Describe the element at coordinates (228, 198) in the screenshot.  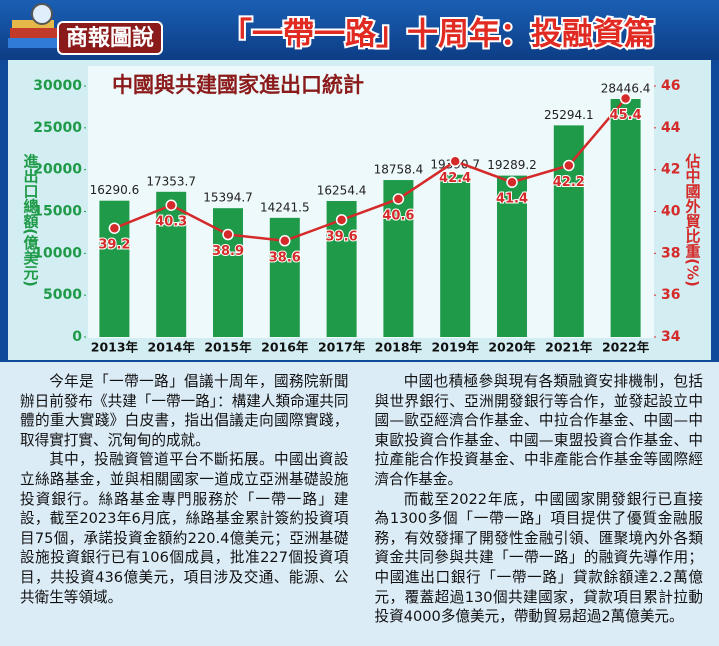
I see `bar-value-label: 15394.7` at that location.